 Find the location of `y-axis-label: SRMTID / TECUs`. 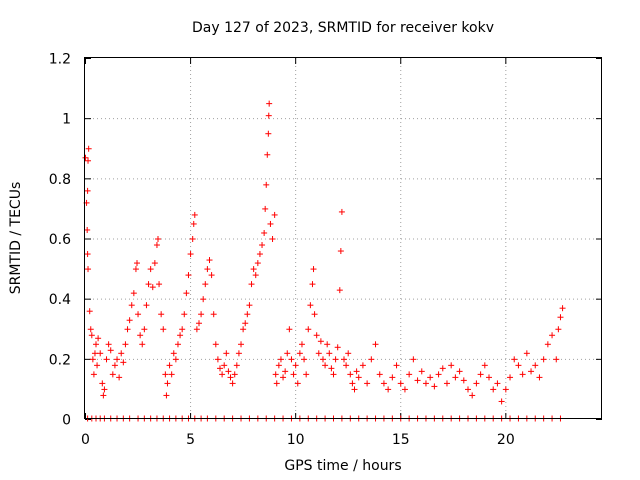

y-axis-label: SRMTID / TECUs is located at coordinates (16, 238).